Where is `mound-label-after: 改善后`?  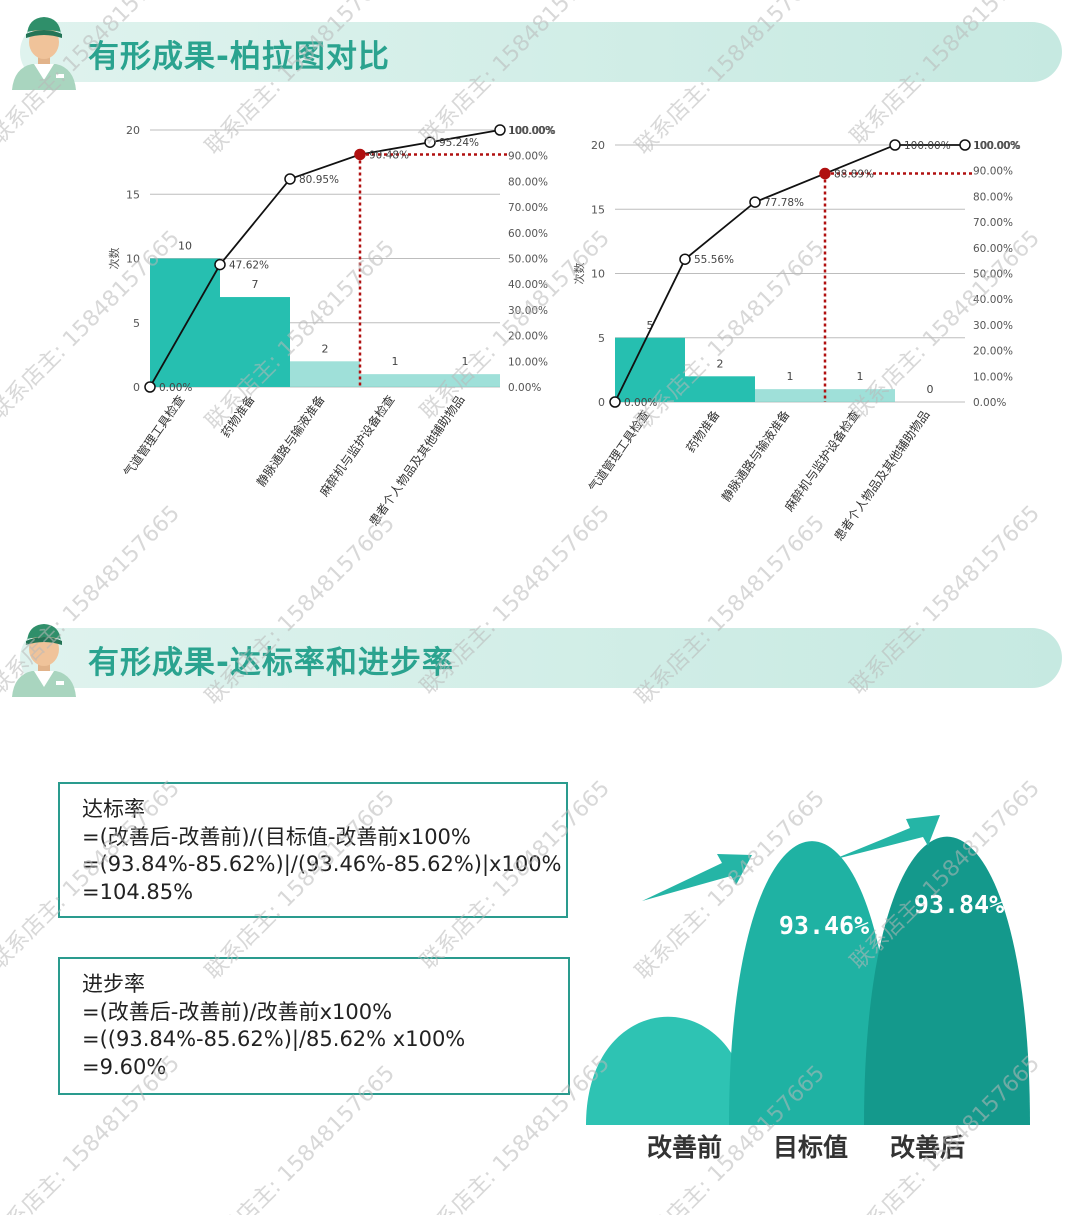 mound-label-after: 改善后 is located at coordinates (928, 1147).